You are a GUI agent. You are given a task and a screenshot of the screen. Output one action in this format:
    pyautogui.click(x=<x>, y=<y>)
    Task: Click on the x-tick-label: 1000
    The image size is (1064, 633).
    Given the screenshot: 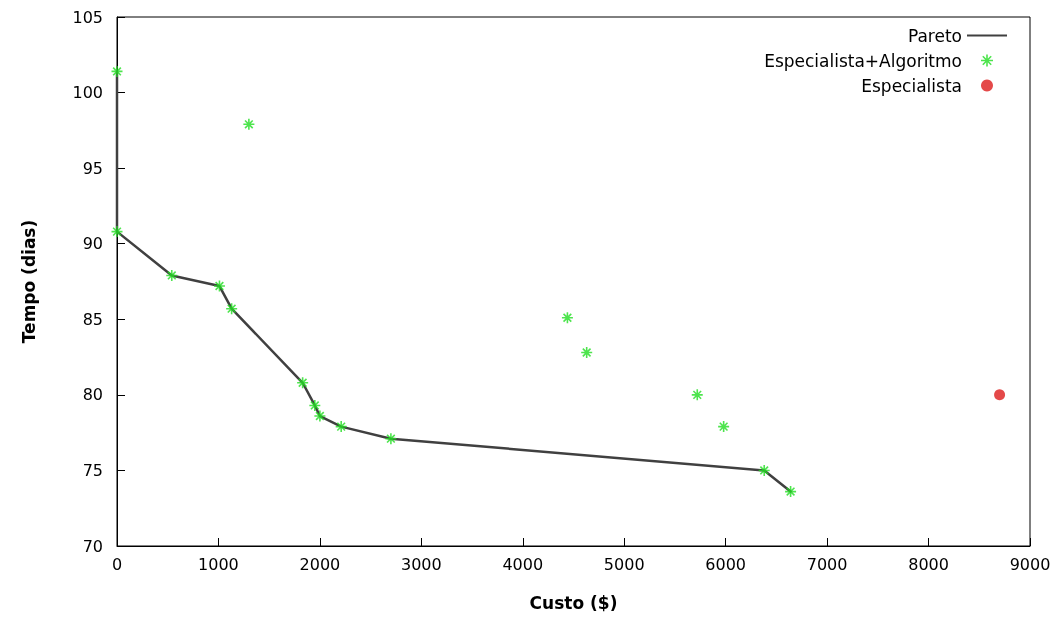 What is the action you would take?
    pyautogui.click(x=218, y=564)
    